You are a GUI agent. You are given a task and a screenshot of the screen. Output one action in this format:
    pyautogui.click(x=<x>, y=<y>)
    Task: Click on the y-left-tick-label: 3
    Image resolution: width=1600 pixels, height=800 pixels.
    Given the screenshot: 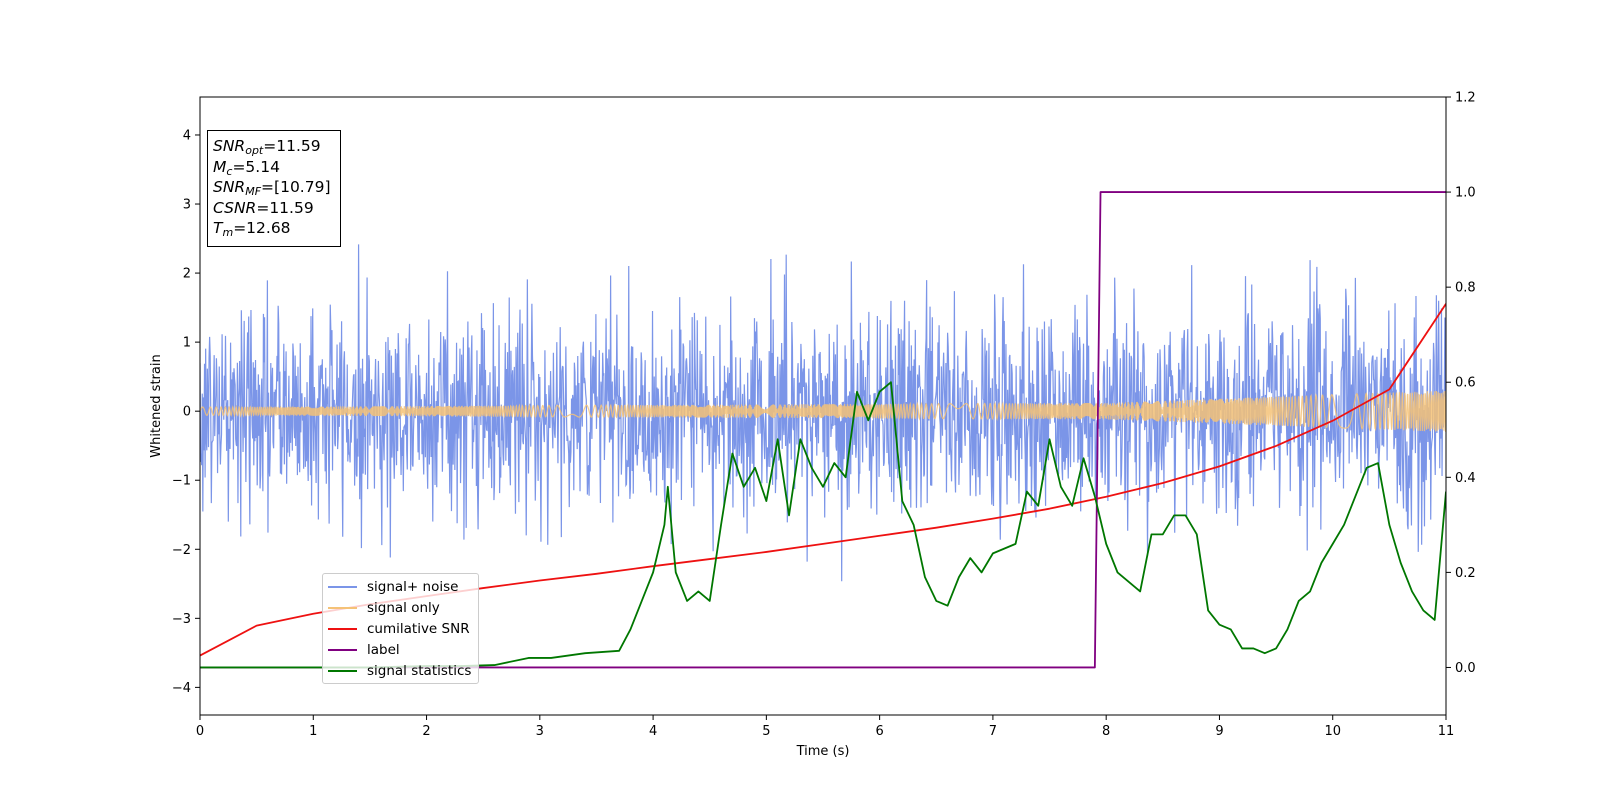 What is the action you would take?
    pyautogui.click(x=187, y=205)
    